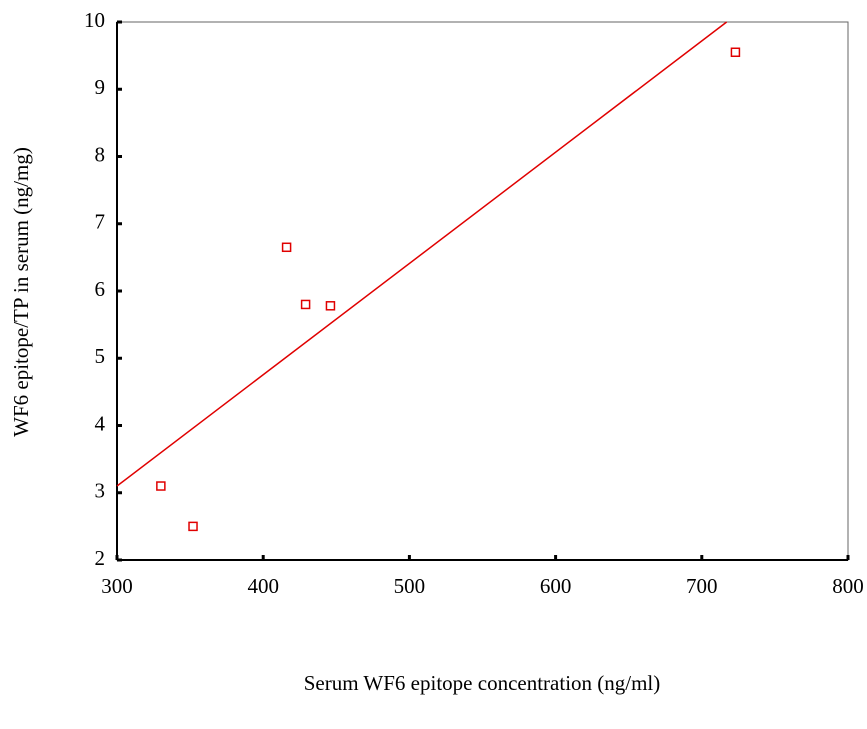 The width and height of the screenshot is (867, 729). Describe the element at coordinates (100, 558) in the screenshot. I see `y-tick-label: 2` at that location.